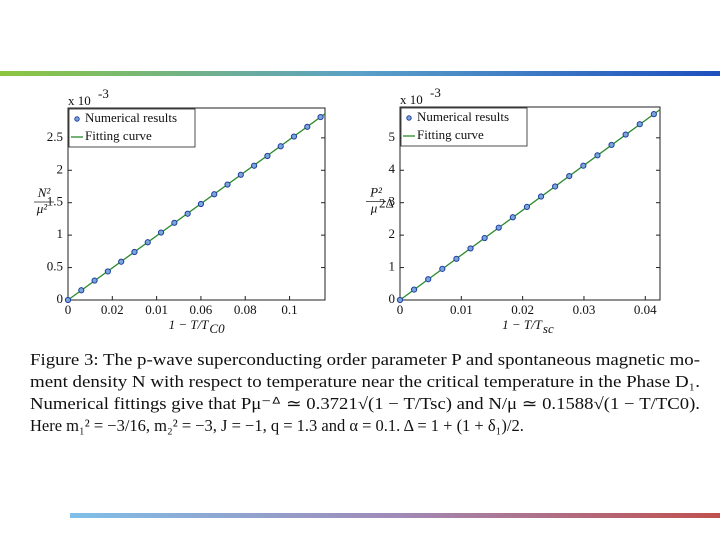 Image resolution: width=720 pixels, height=540 pixels. Describe the element at coordinates (392, 168) in the screenshot. I see `y-tick-label: 4` at that location.